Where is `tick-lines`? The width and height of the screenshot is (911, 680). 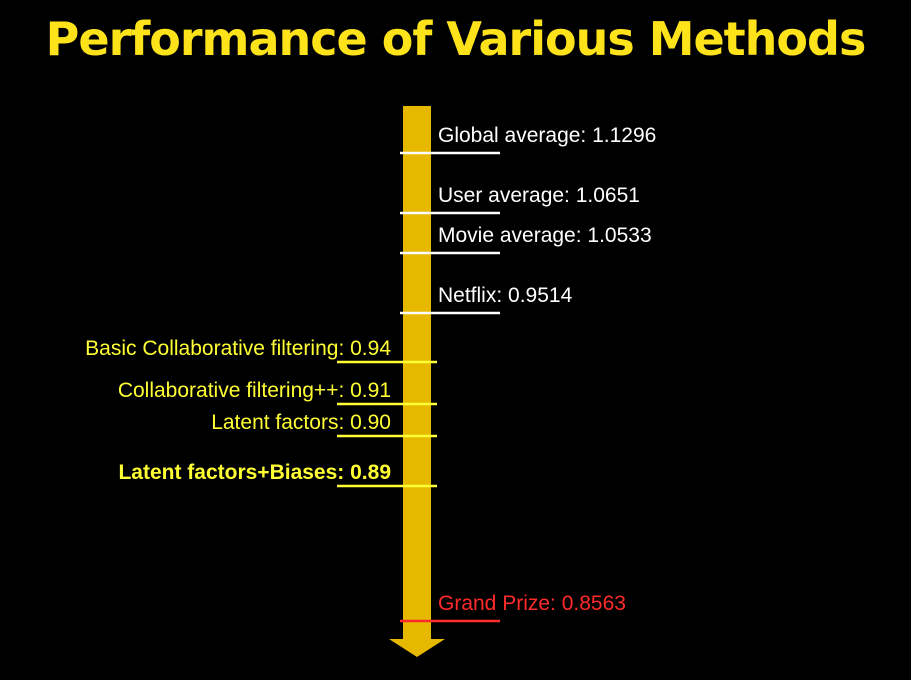
tick-lines is located at coordinates (418, 387).